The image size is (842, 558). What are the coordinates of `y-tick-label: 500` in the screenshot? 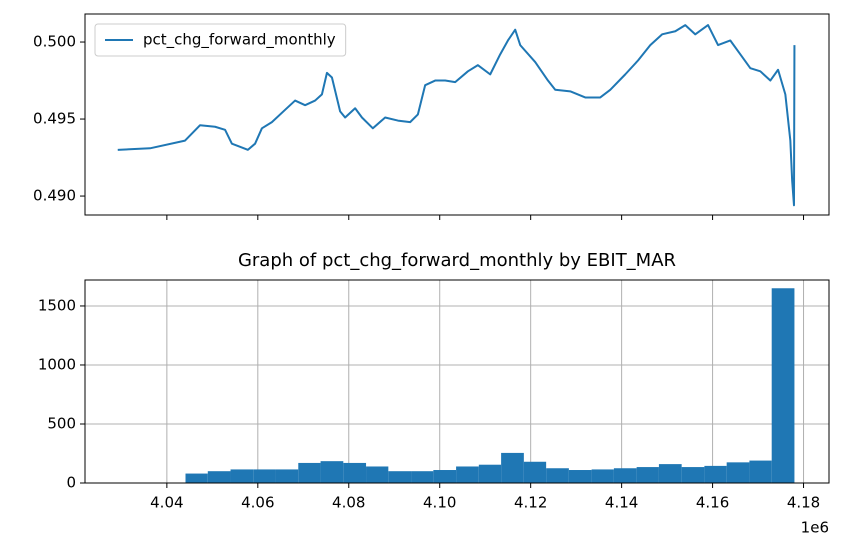 It's located at (61, 423).